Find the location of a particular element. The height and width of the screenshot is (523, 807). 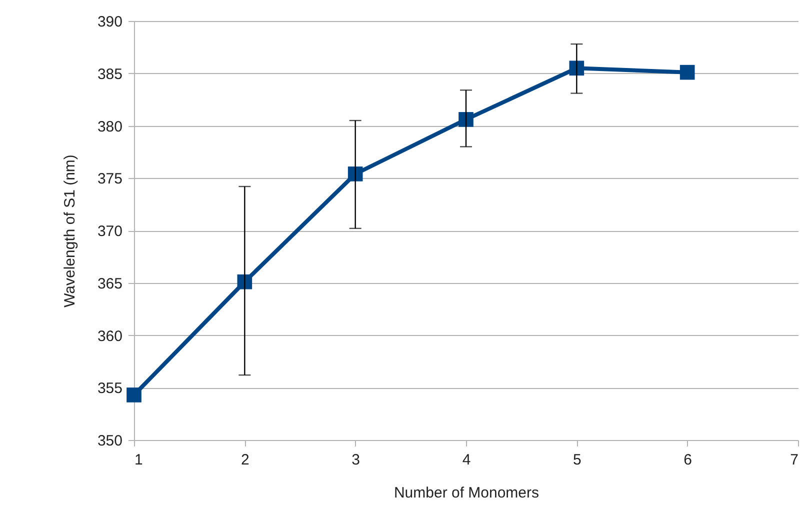

x-tick-label: 4 is located at coordinates (466, 460).